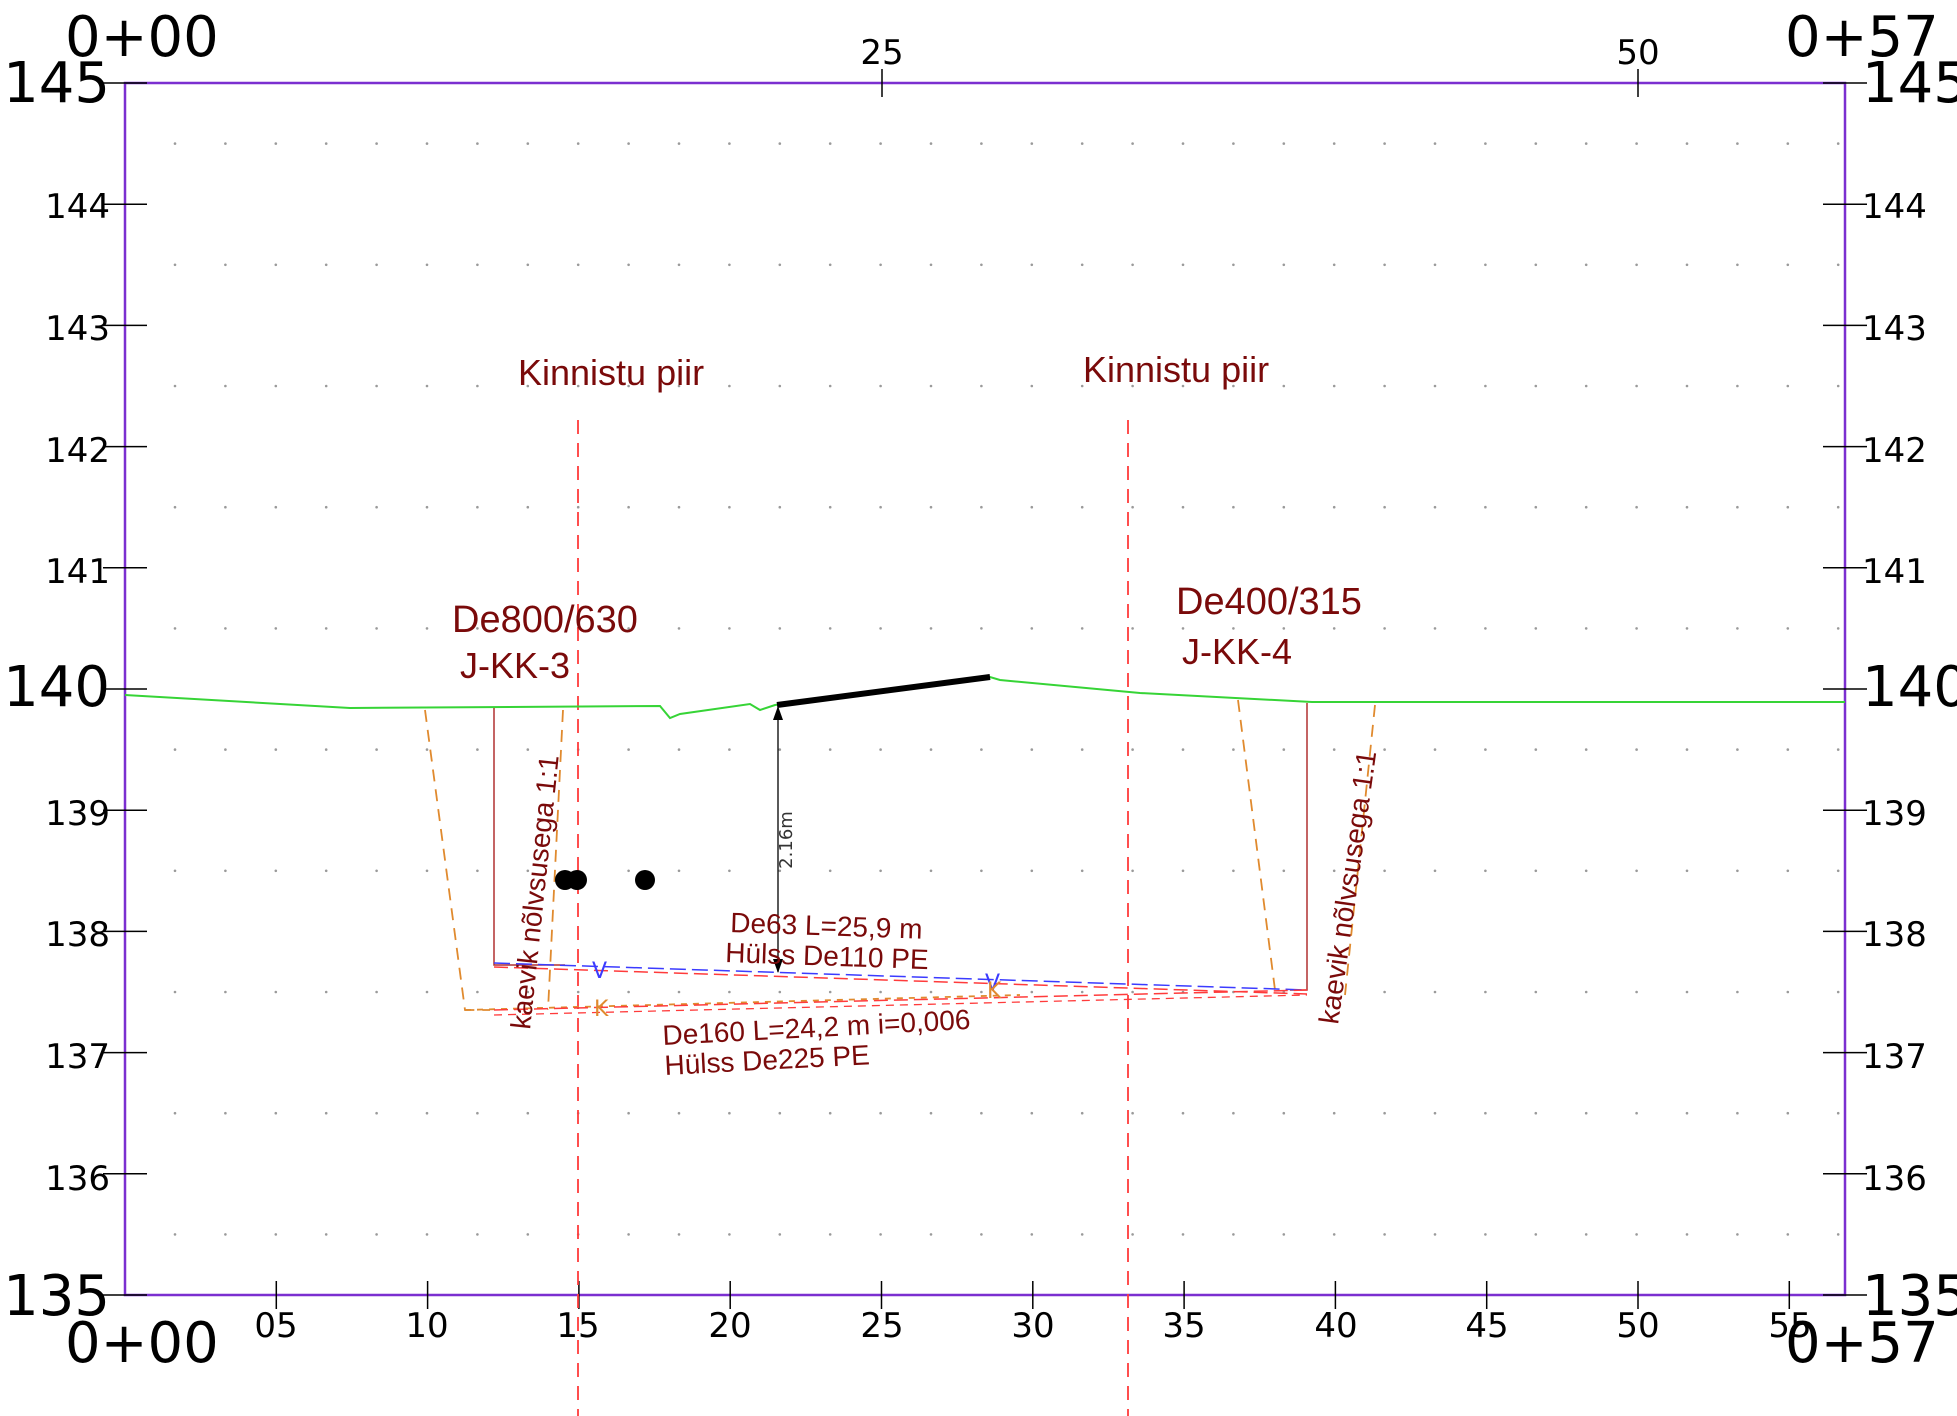 The width and height of the screenshot is (1957, 1416). Describe the element at coordinates (56, 1296) in the screenshot. I see `elevation-label-left-135: 135` at that location.